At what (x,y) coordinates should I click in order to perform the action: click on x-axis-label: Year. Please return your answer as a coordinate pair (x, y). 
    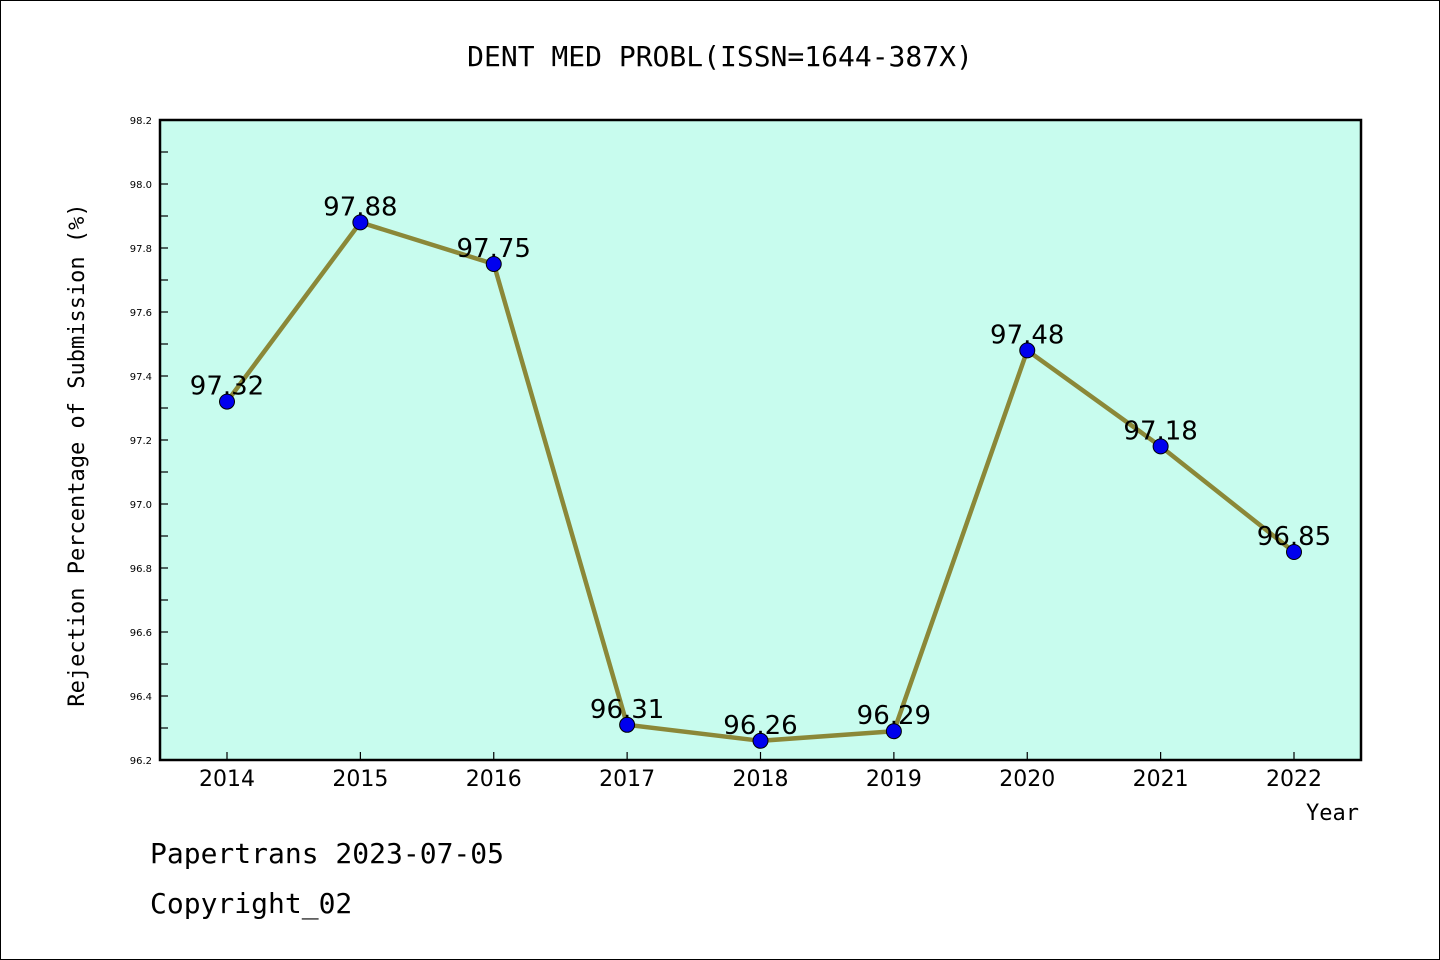
    Looking at the image, I should click on (1332, 813).